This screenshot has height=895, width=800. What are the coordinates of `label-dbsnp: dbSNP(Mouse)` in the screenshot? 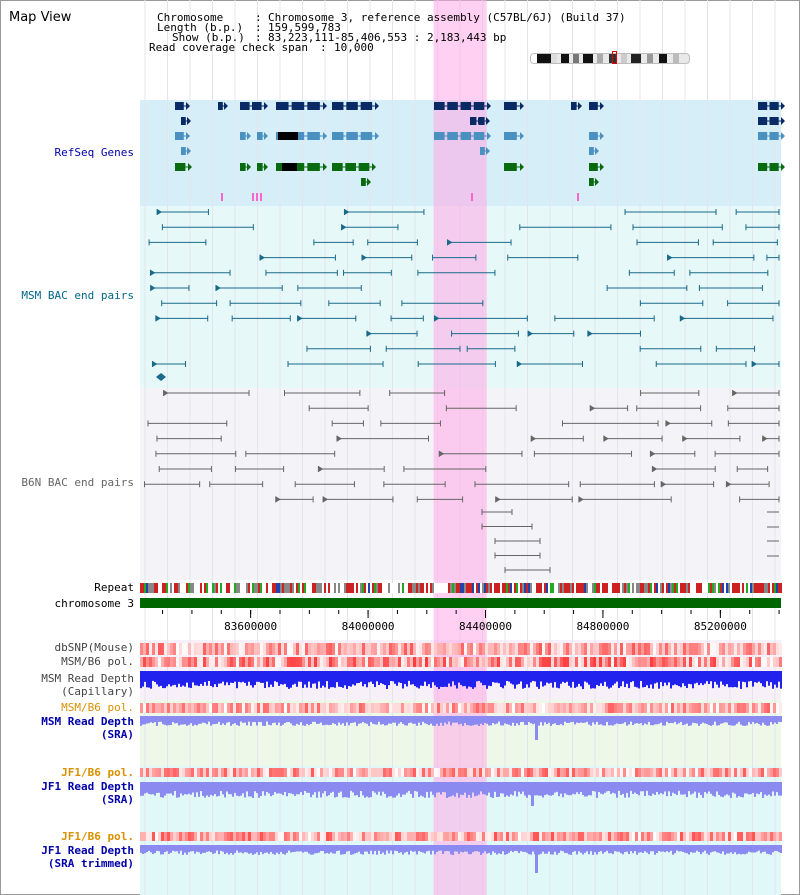 It's located at (94, 647).